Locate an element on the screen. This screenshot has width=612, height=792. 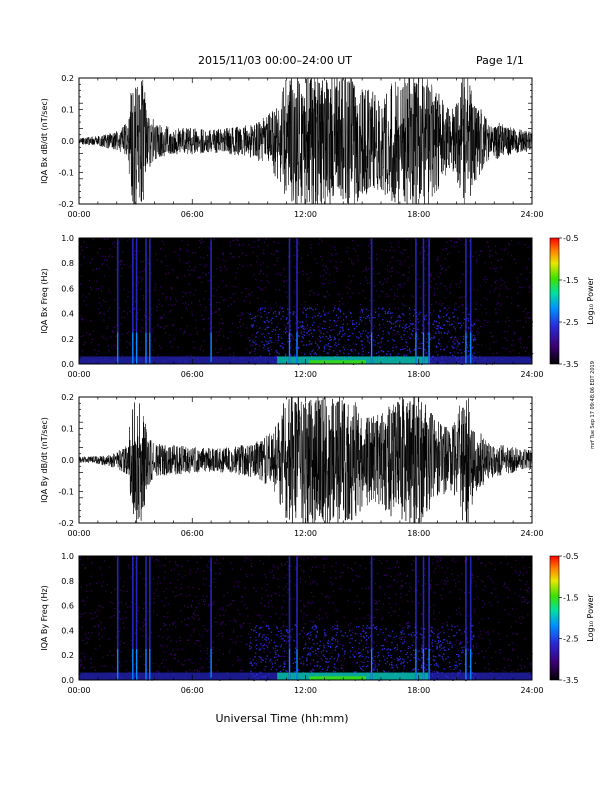
spectrogram-spike-core is located at coordinates (146, 348).